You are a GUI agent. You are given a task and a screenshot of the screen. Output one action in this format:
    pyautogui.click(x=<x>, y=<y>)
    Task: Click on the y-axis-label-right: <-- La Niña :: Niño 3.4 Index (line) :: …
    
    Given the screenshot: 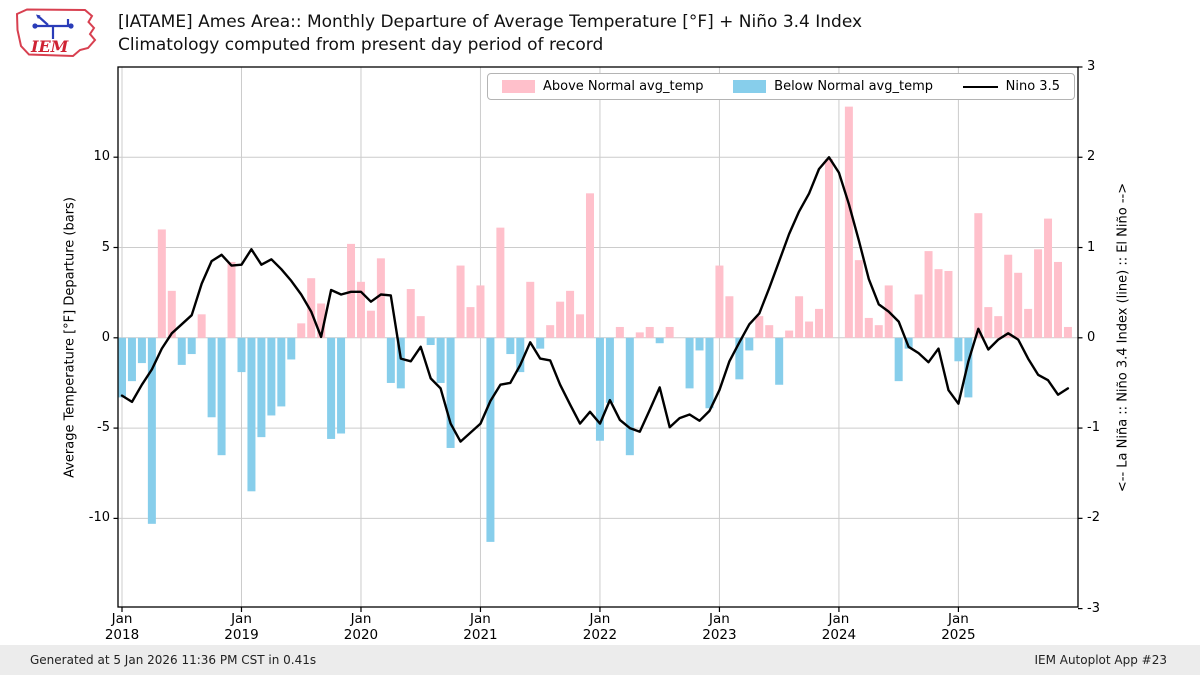 What is the action you would take?
    pyautogui.click(x=1123, y=337)
    